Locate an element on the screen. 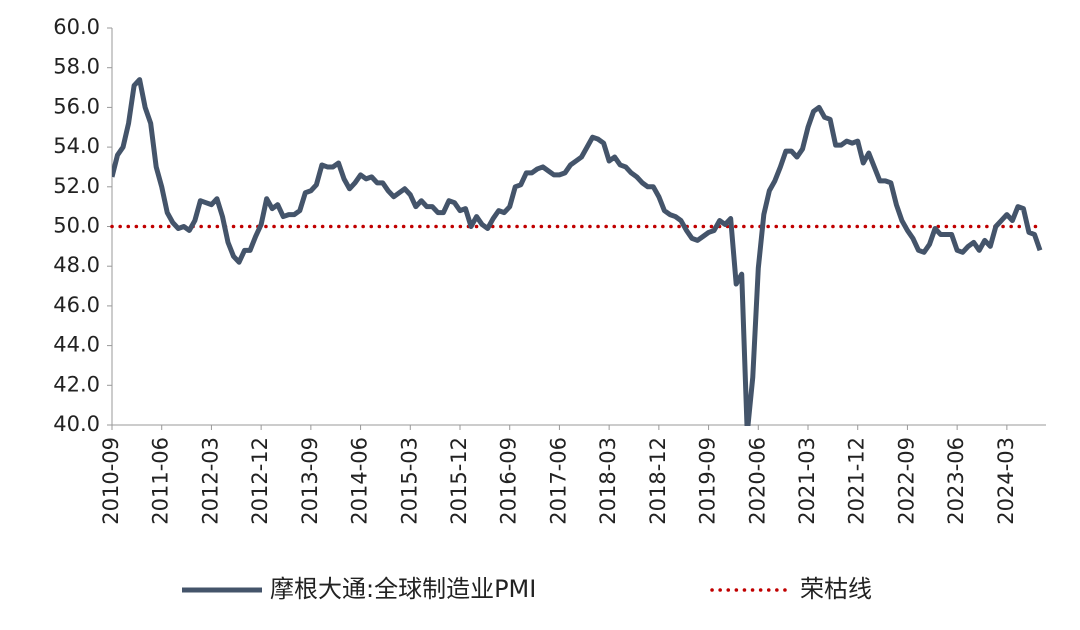 The width and height of the screenshot is (1080, 630). y-tick-label: 60.0 is located at coordinates (76, 27).